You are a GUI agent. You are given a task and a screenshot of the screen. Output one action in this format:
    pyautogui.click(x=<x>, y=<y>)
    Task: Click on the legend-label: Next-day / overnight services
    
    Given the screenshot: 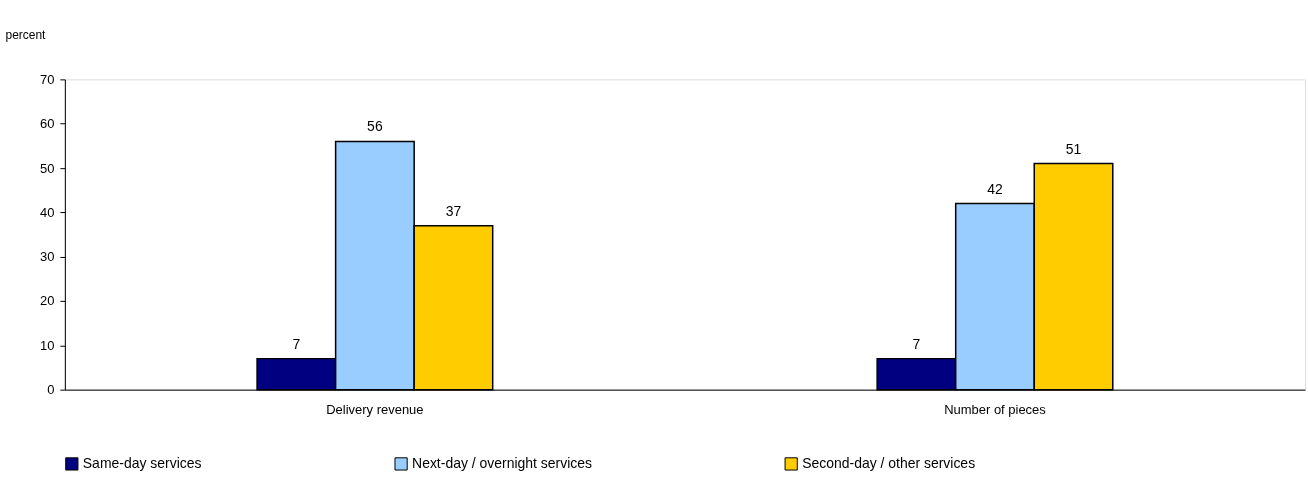 What is the action you would take?
    pyautogui.click(x=502, y=462)
    